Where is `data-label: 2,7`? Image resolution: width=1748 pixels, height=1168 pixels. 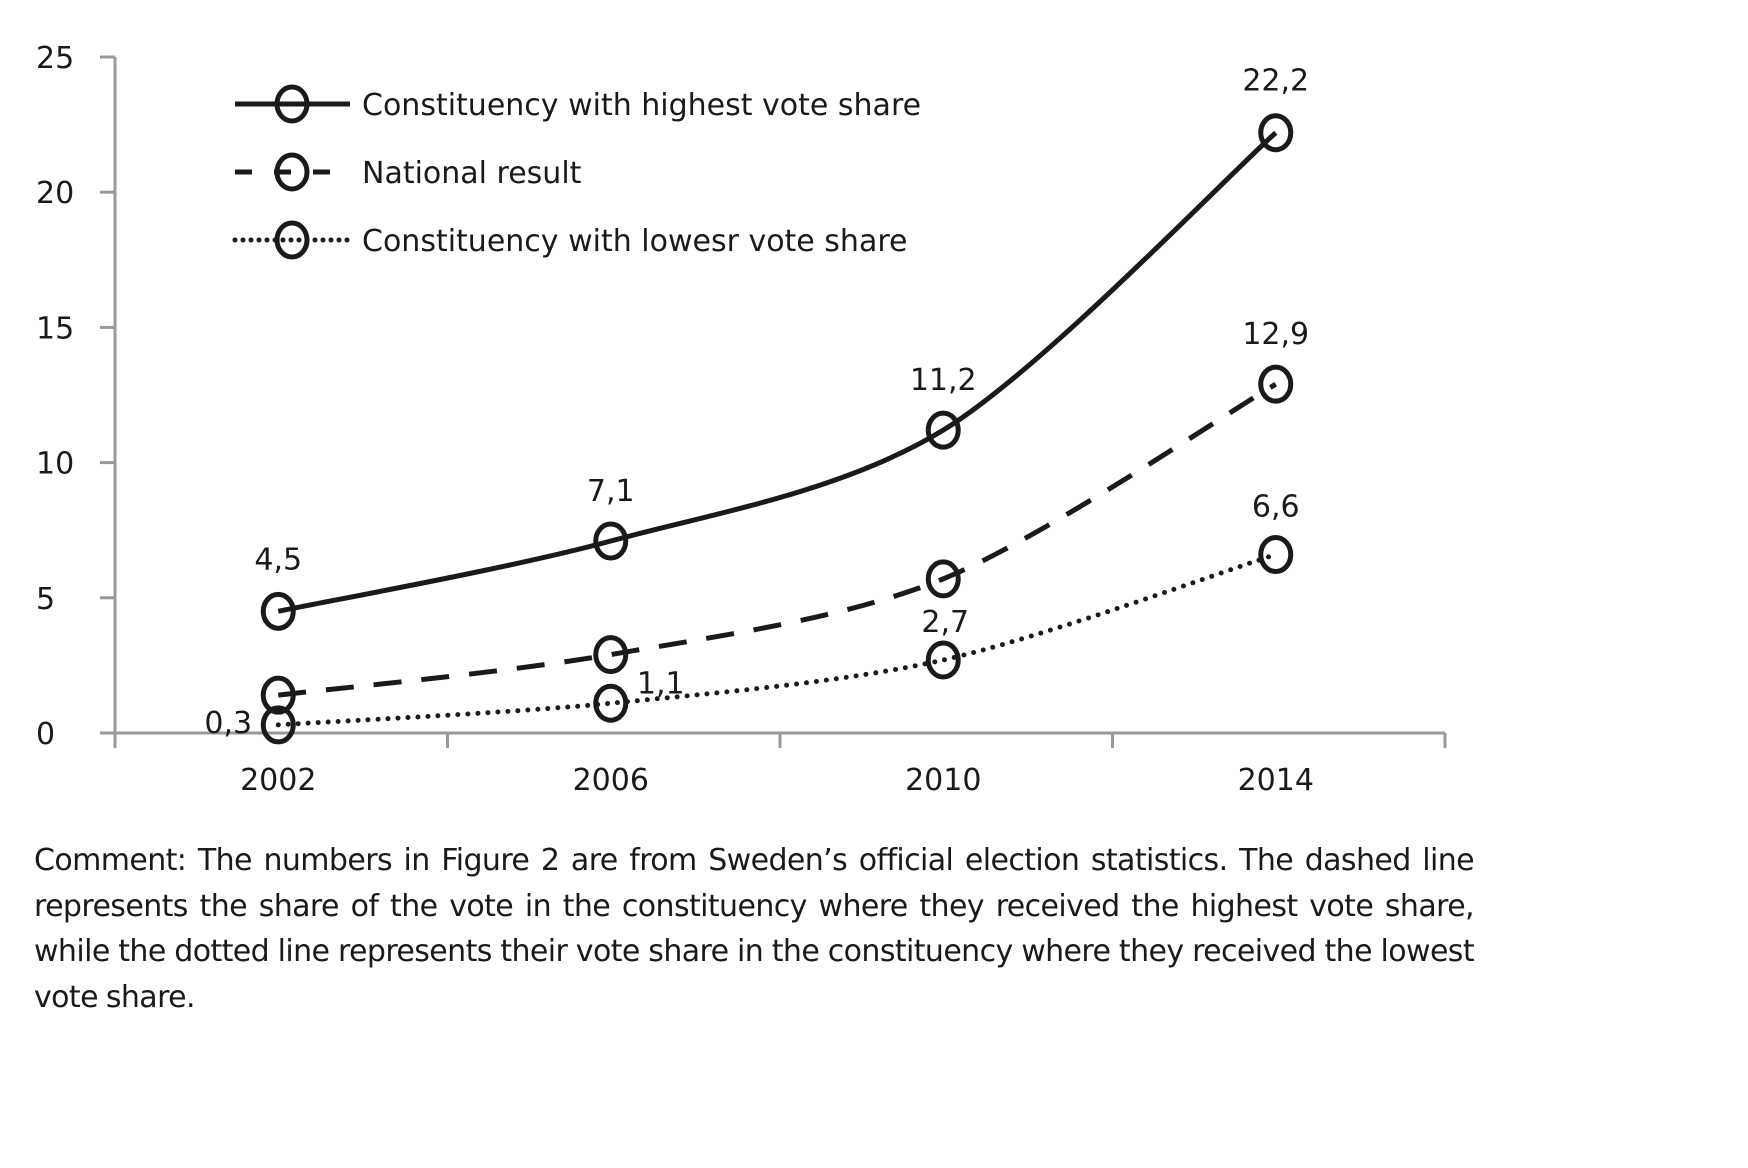 data-label: 2,7 is located at coordinates (945, 622).